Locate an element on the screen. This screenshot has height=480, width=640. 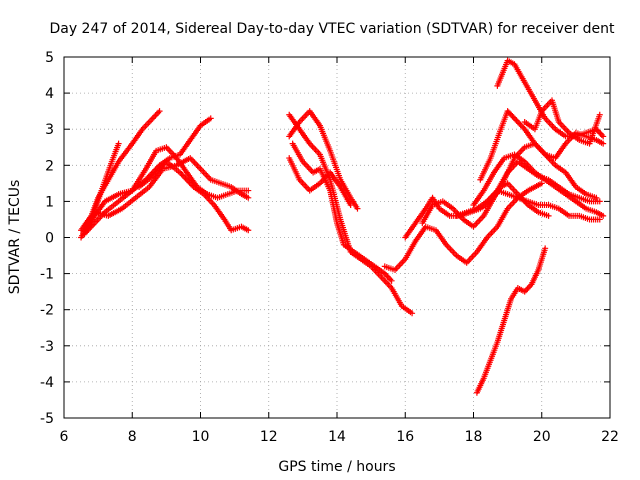
y-tick-label: 0 is located at coordinates (49, 239).